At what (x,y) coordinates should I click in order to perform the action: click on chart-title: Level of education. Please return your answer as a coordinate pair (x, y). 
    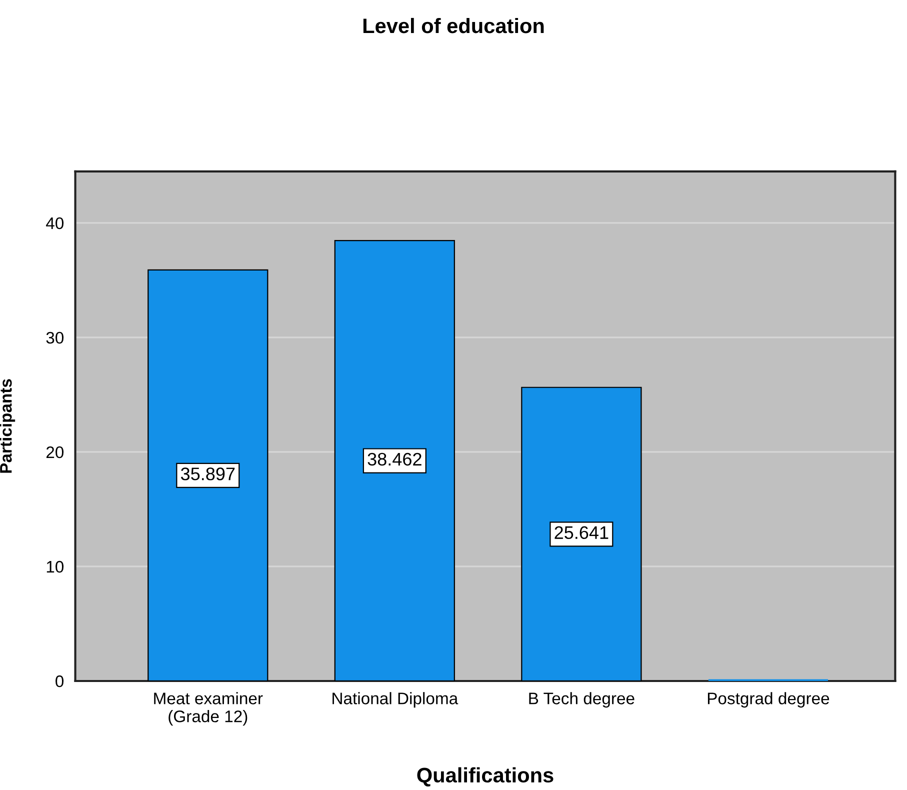
    Looking at the image, I should click on (453, 26).